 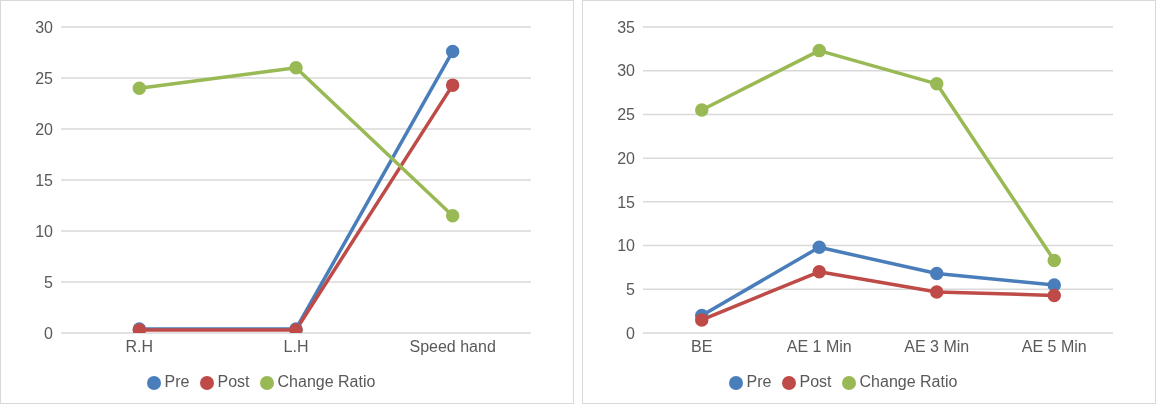 What do you see at coordinates (139, 347) in the screenshot?
I see `x-tick-label: R.H` at bounding box center [139, 347].